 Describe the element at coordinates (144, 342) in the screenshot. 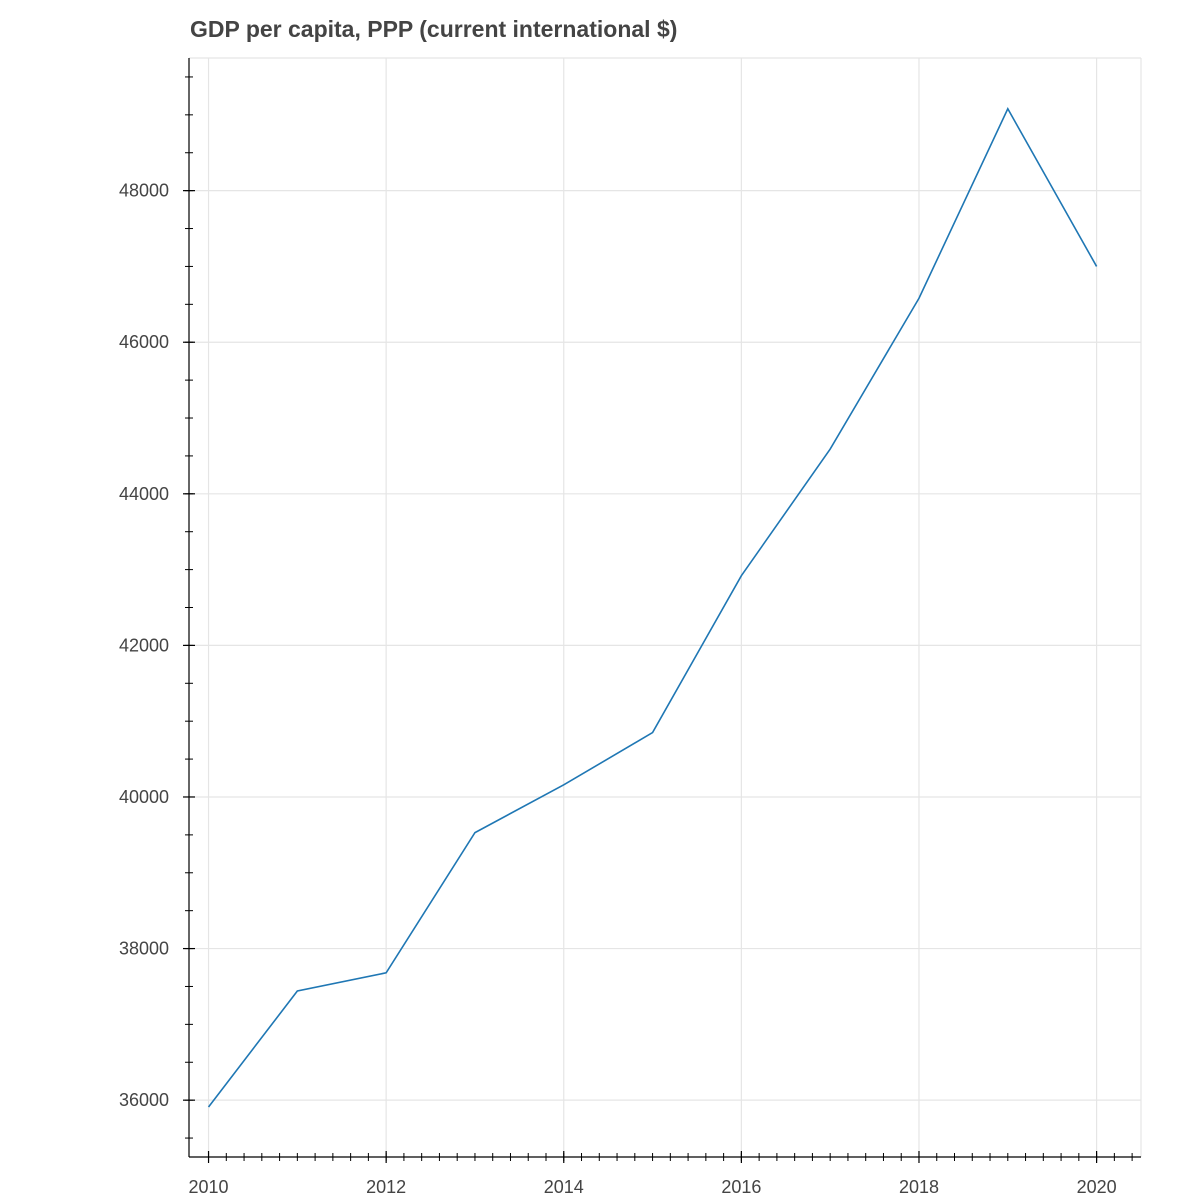

I see `y-tick-label: 46000` at that location.